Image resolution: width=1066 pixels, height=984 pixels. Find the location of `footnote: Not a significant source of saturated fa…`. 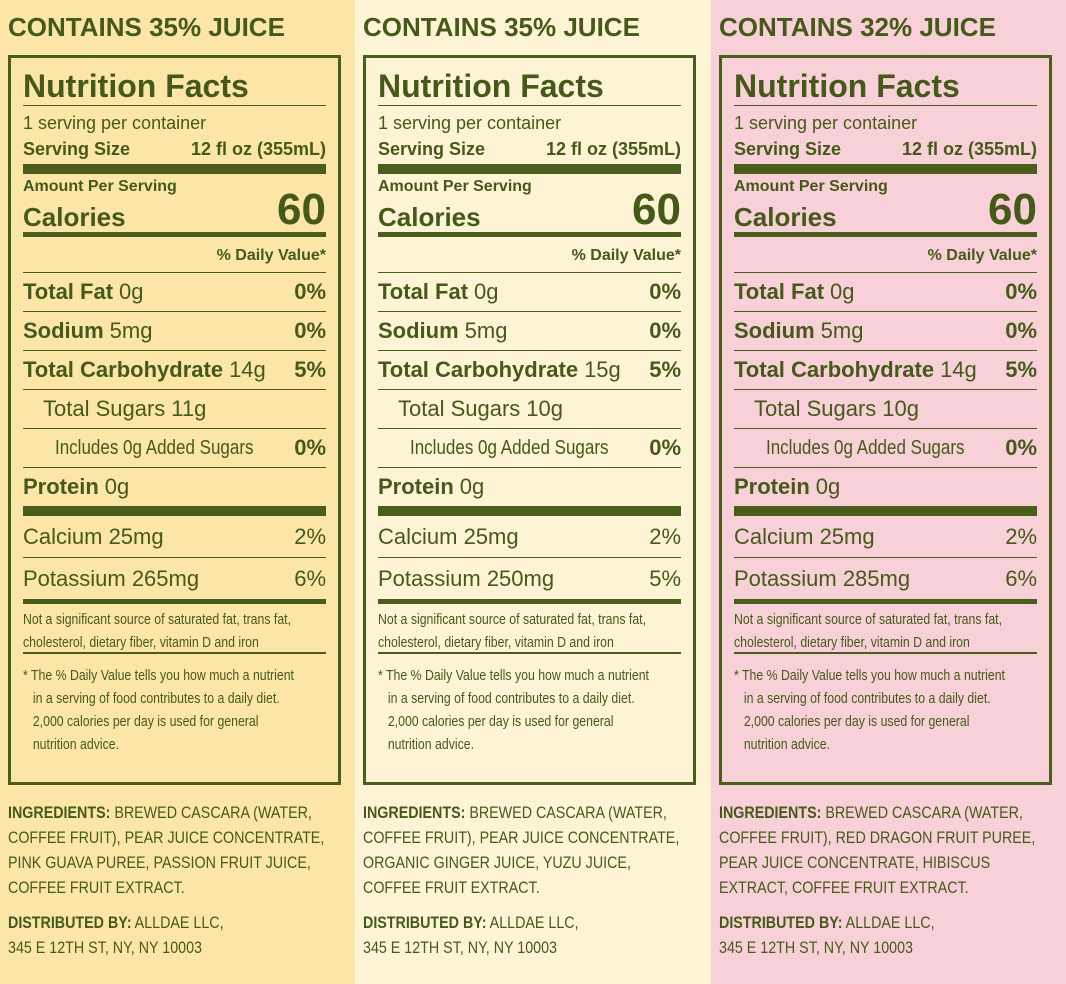

footnote: Not a significant source of saturated fa… is located at coordinates (174, 629).